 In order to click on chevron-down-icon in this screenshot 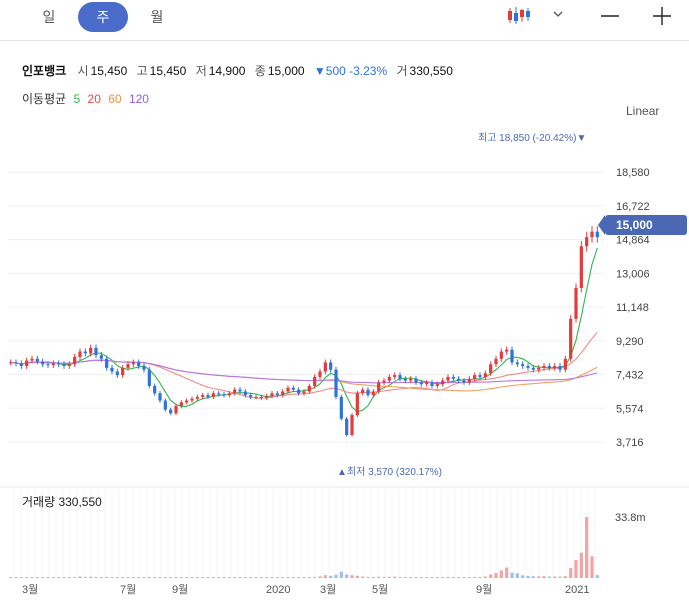, I will do `click(558, 14)`.